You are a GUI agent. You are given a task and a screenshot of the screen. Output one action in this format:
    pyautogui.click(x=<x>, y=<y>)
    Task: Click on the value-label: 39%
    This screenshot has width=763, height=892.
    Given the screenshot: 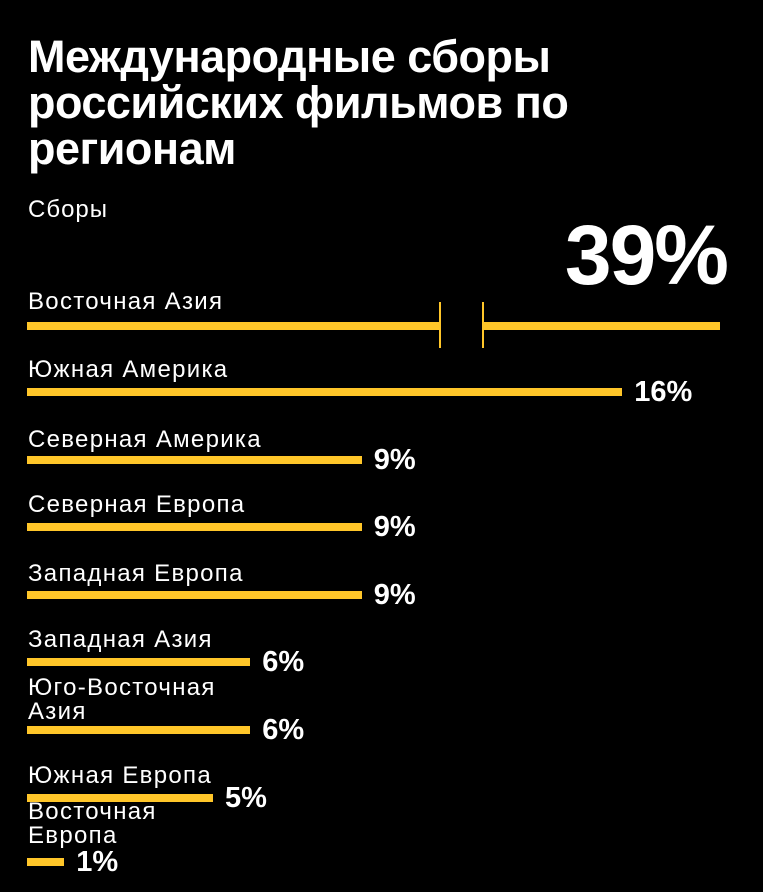 What is the action you would take?
    pyautogui.click(x=646, y=255)
    